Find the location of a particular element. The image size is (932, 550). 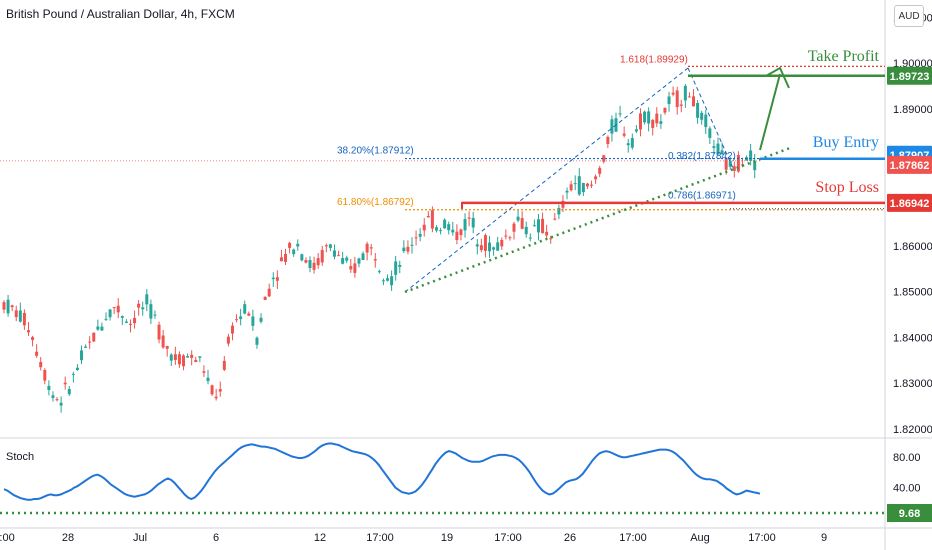

price-tick-label: 1.85000 is located at coordinates (912, 293).